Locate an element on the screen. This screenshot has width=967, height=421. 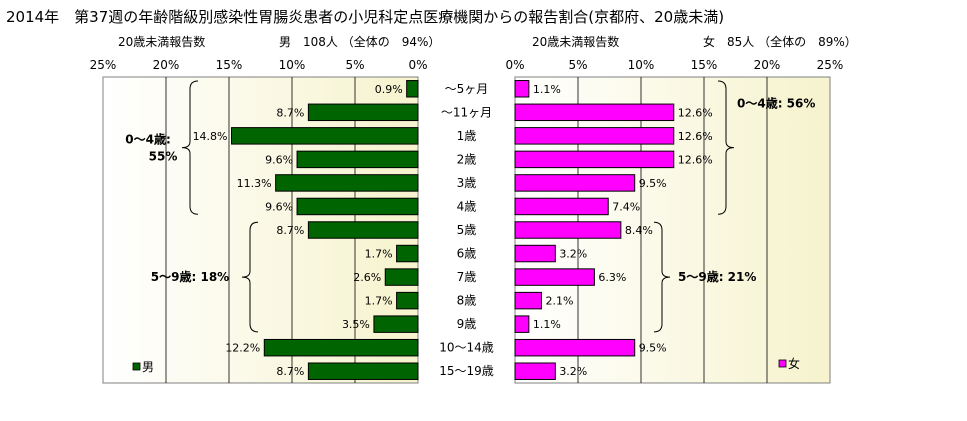
male-tick-label: 25% is located at coordinates (103, 65).